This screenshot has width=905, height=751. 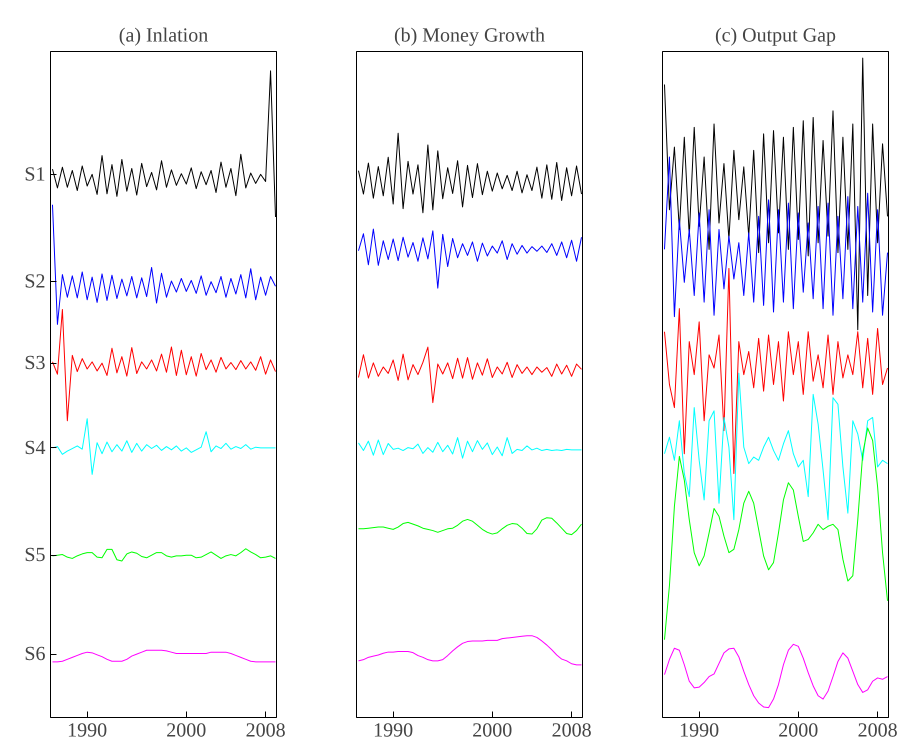 I want to click on text: S4, so click(x=35, y=447).